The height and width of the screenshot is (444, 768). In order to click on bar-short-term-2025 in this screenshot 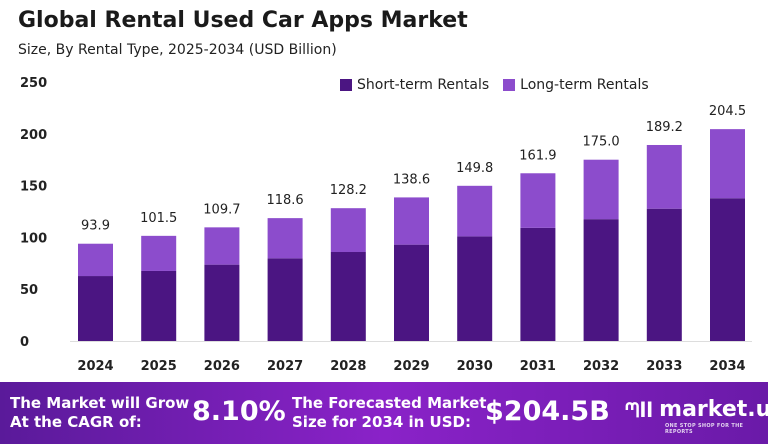, I will do `click(159, 305)`.